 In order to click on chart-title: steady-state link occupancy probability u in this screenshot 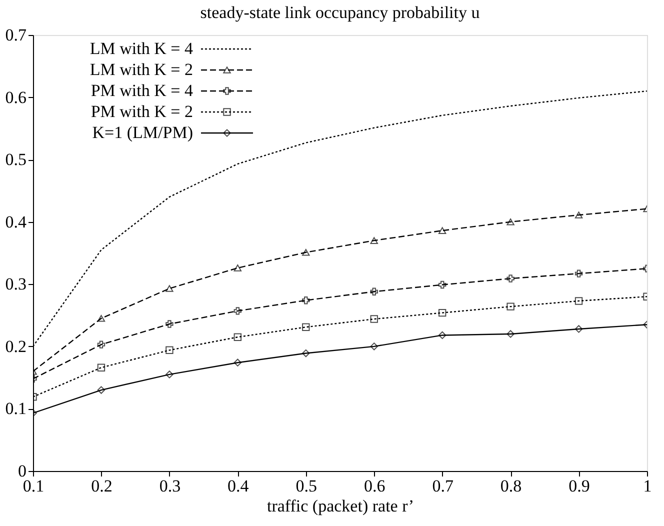, I will do `click(340, 12)`.